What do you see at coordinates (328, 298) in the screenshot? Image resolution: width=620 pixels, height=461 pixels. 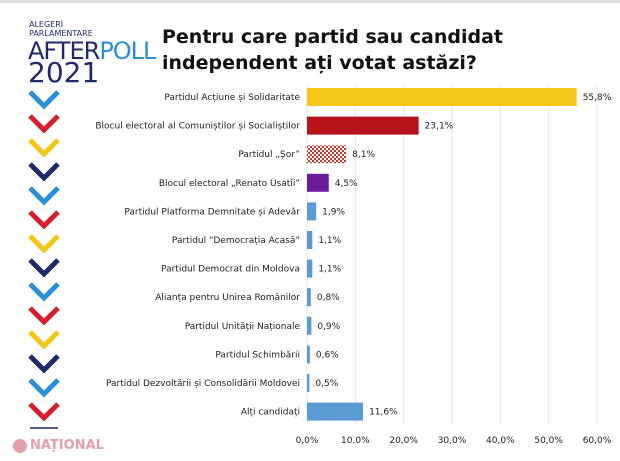 I see `data-label: 0,8%` at bounding box center [328, 298].